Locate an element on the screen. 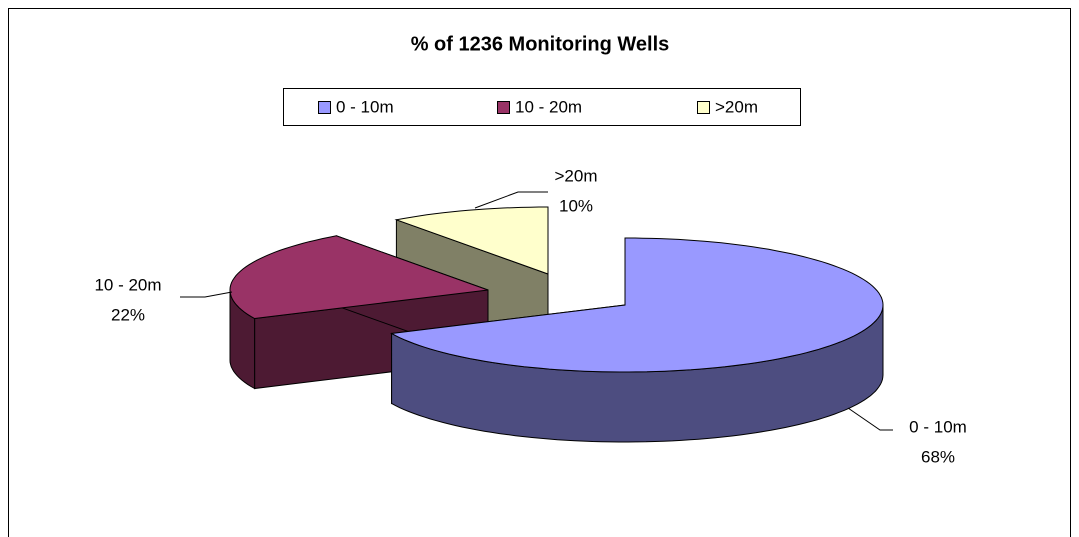 The height and width of the screenshot is (537, 1079). data-label-value: 10% is located at coordinates (576, 205).